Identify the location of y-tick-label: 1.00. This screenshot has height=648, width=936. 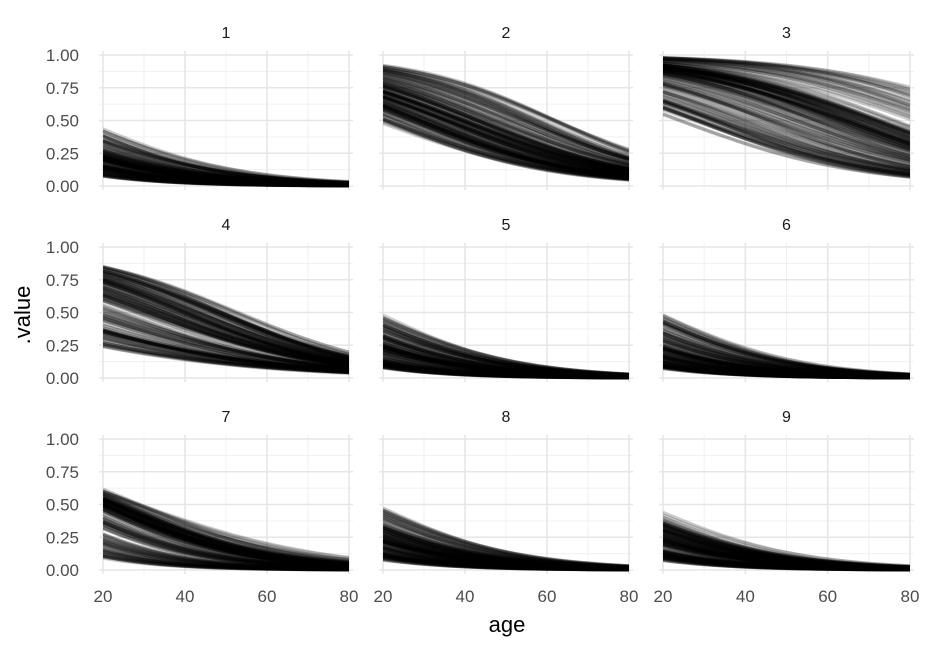
(62, 439).